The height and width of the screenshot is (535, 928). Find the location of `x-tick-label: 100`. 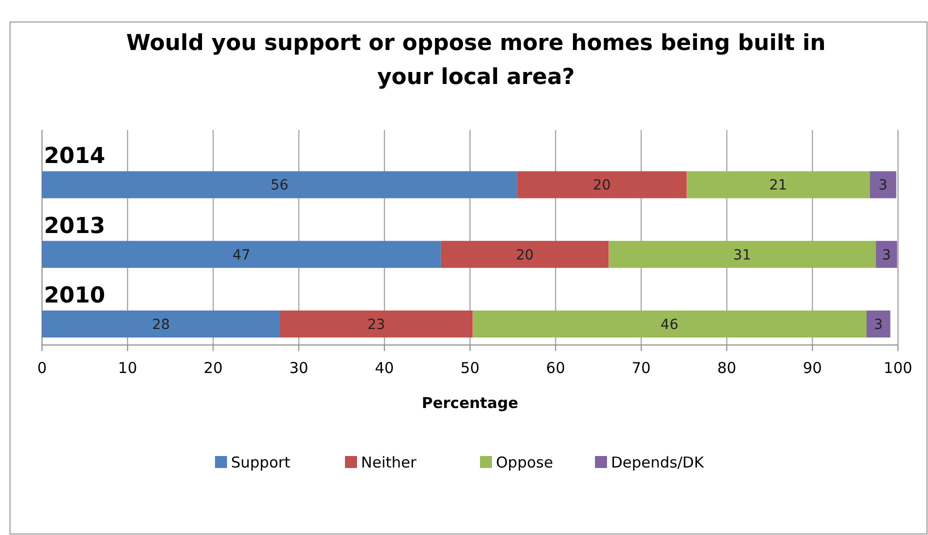

x-tick-label: 100 is located at coordinates (898, 368).